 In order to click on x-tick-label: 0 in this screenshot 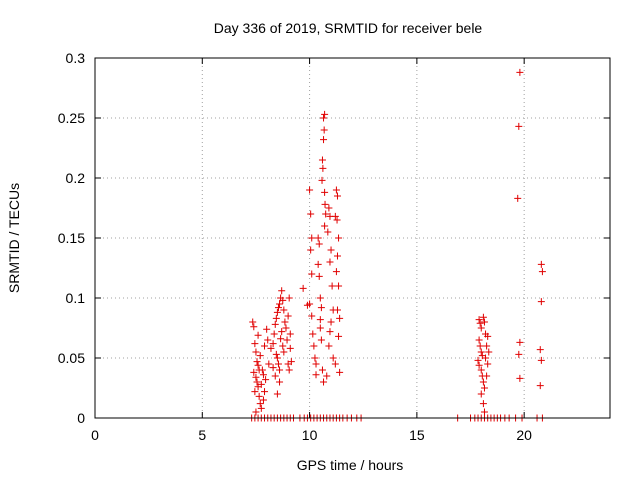, I will do `click(95, 435)`.